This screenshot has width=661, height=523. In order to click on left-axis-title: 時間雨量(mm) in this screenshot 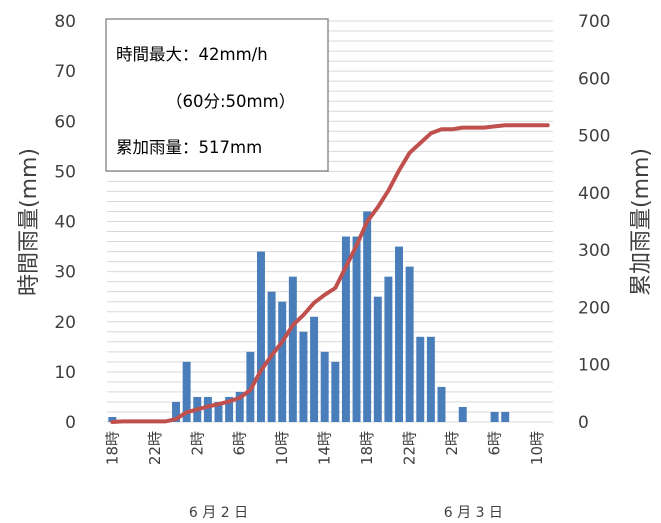, I will do `click(29, 222)`.